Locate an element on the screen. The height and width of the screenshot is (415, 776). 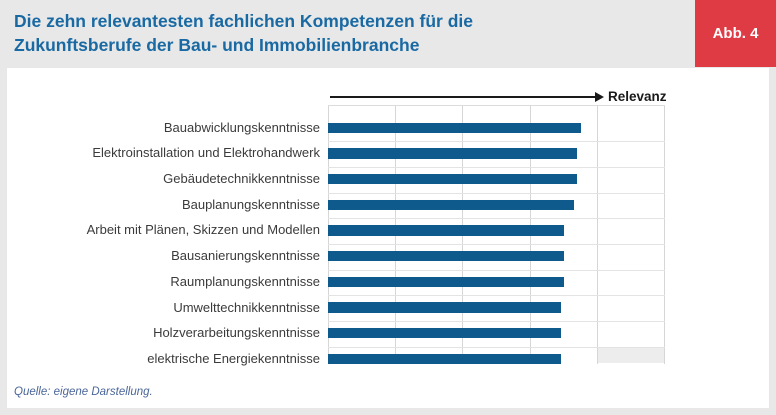
category-label: Arbeit mit Plänen, Skizzen und Modellen is located at coordinates (203, 230).